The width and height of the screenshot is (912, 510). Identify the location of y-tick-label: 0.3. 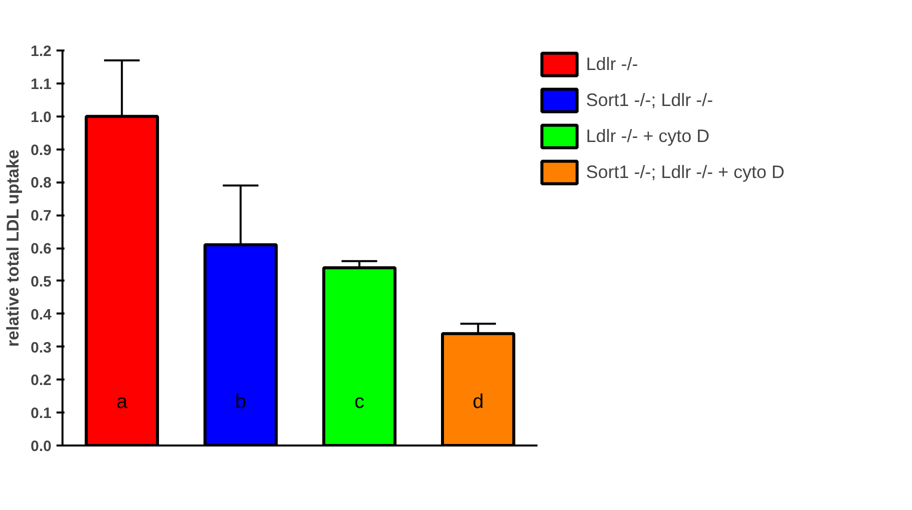
(41, 347).